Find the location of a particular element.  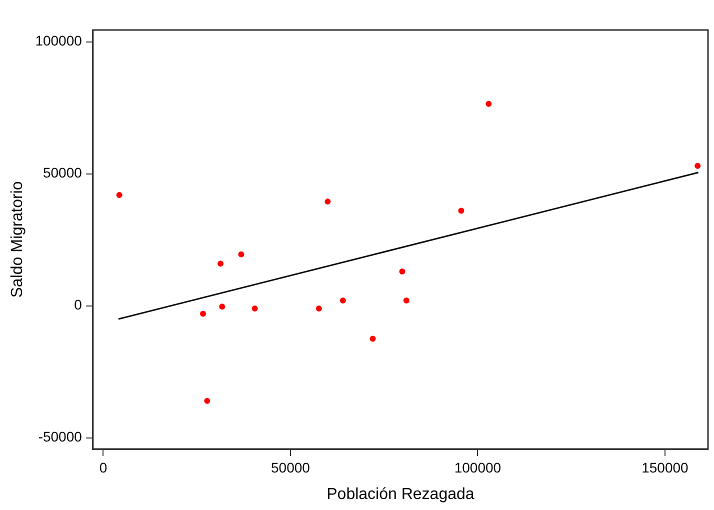

x-axis-title: Población Rezagada is located at coordinates (400, 494).